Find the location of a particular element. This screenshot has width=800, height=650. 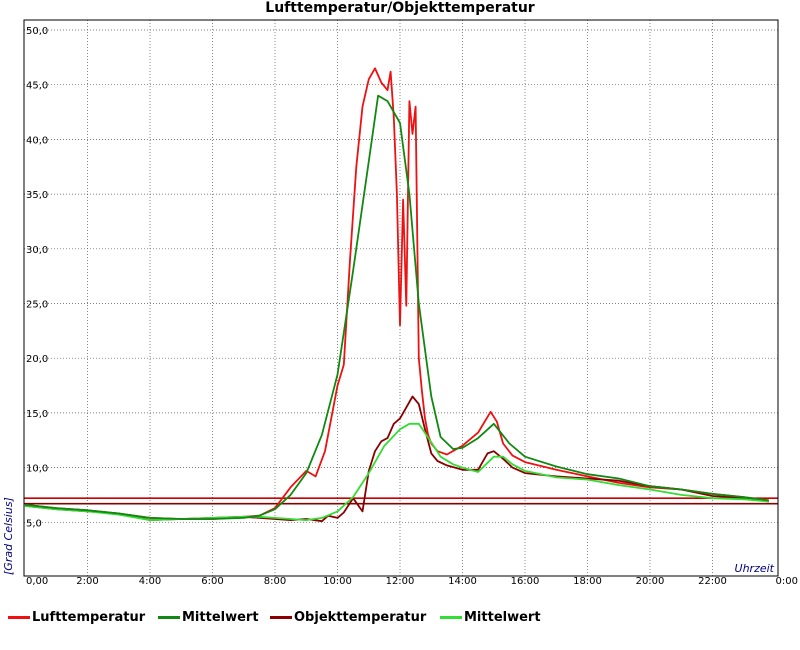

reference-lines is located at coordinates (401, 501).